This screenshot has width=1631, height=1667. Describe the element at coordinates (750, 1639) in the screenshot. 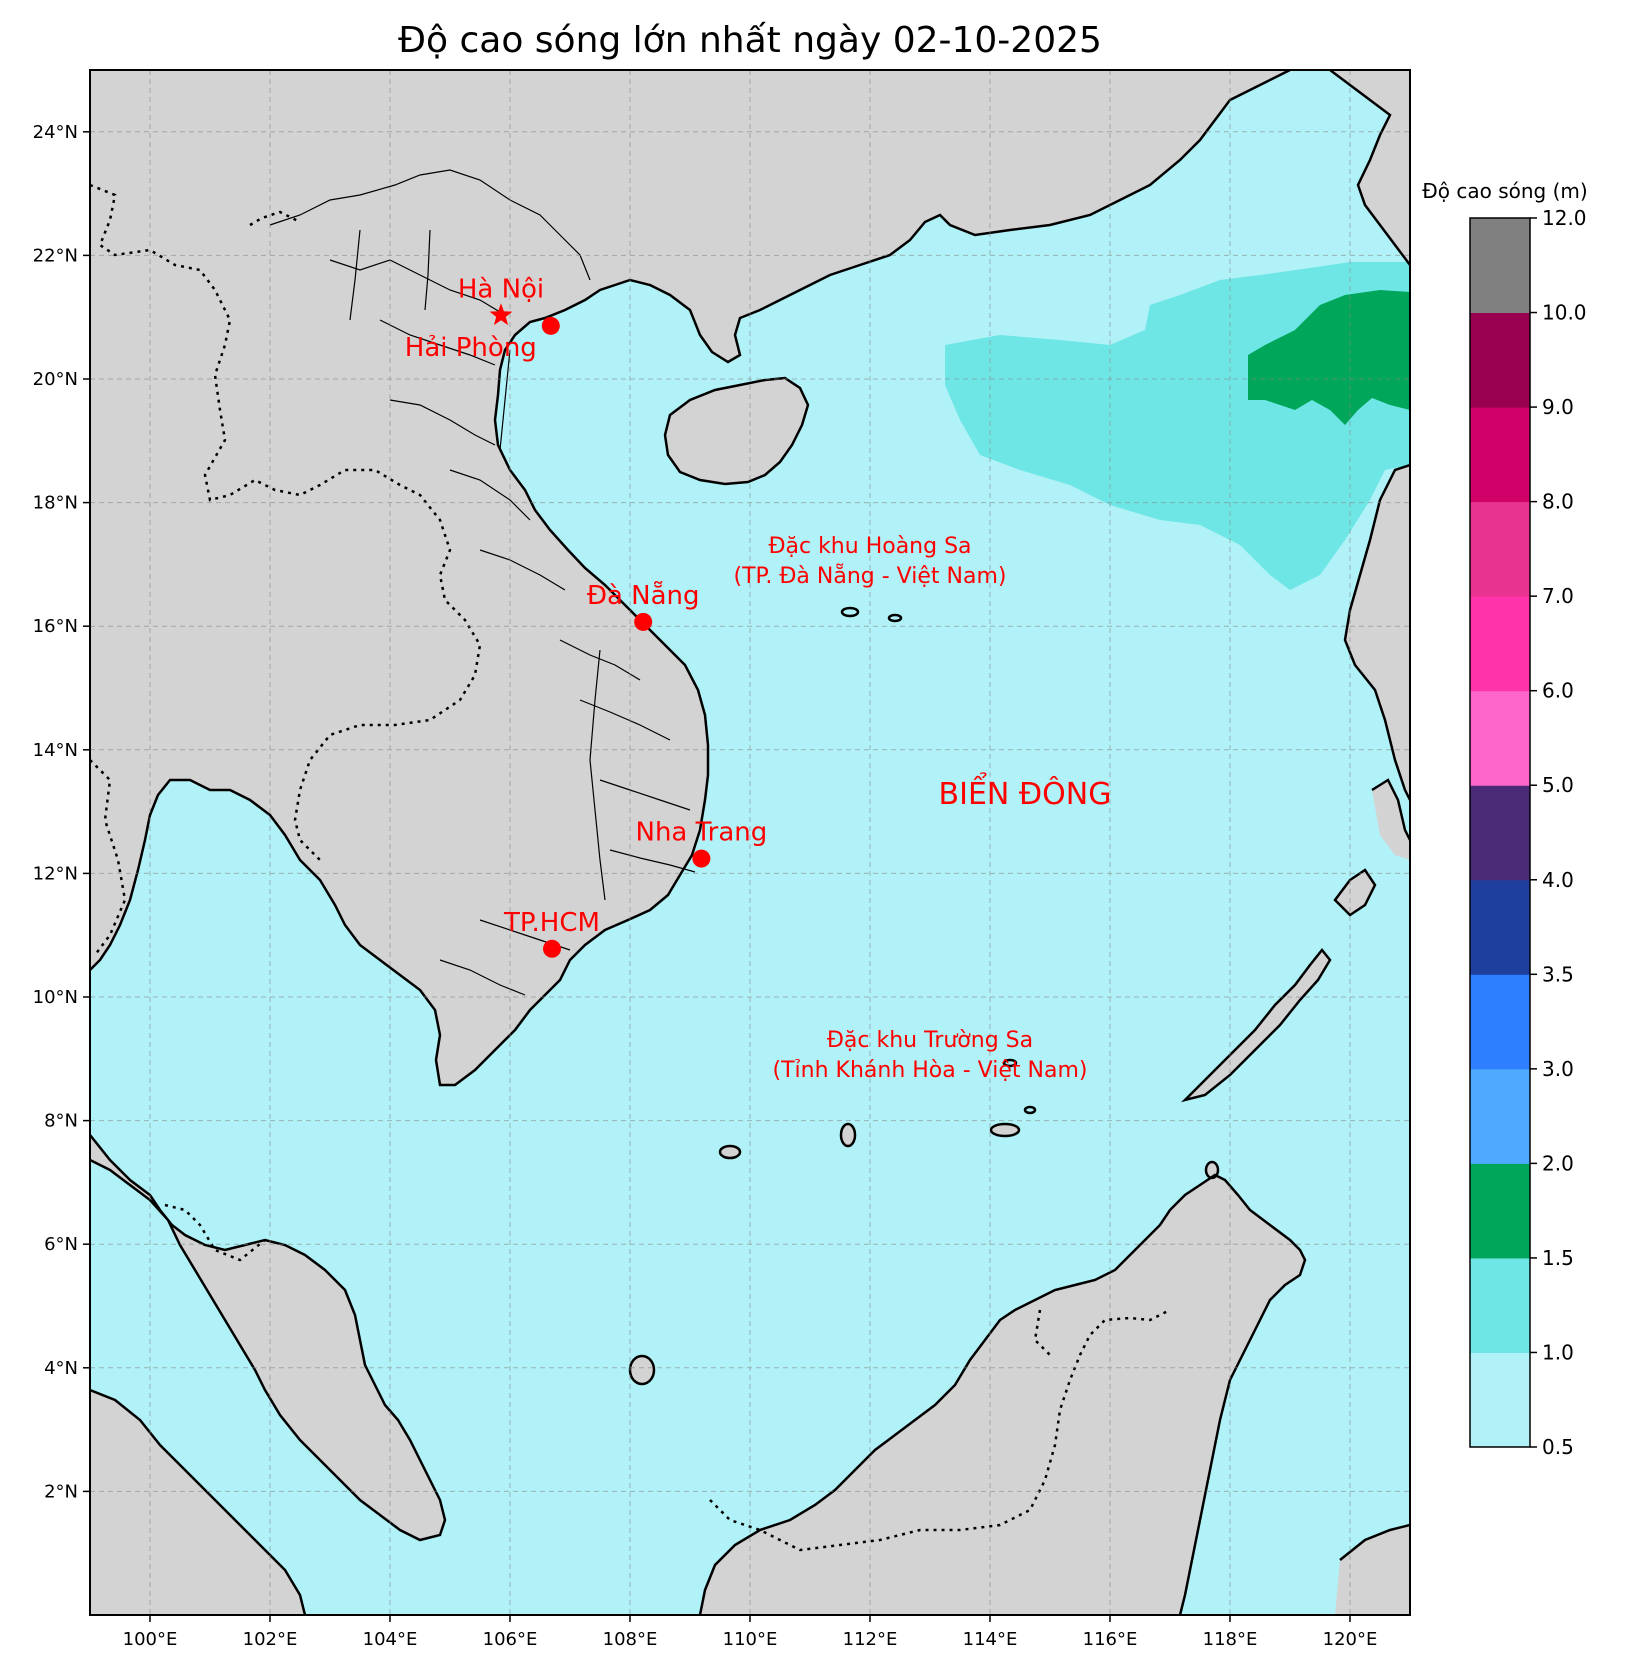

I see `lon-tick-label-5: 110°E` at that location.